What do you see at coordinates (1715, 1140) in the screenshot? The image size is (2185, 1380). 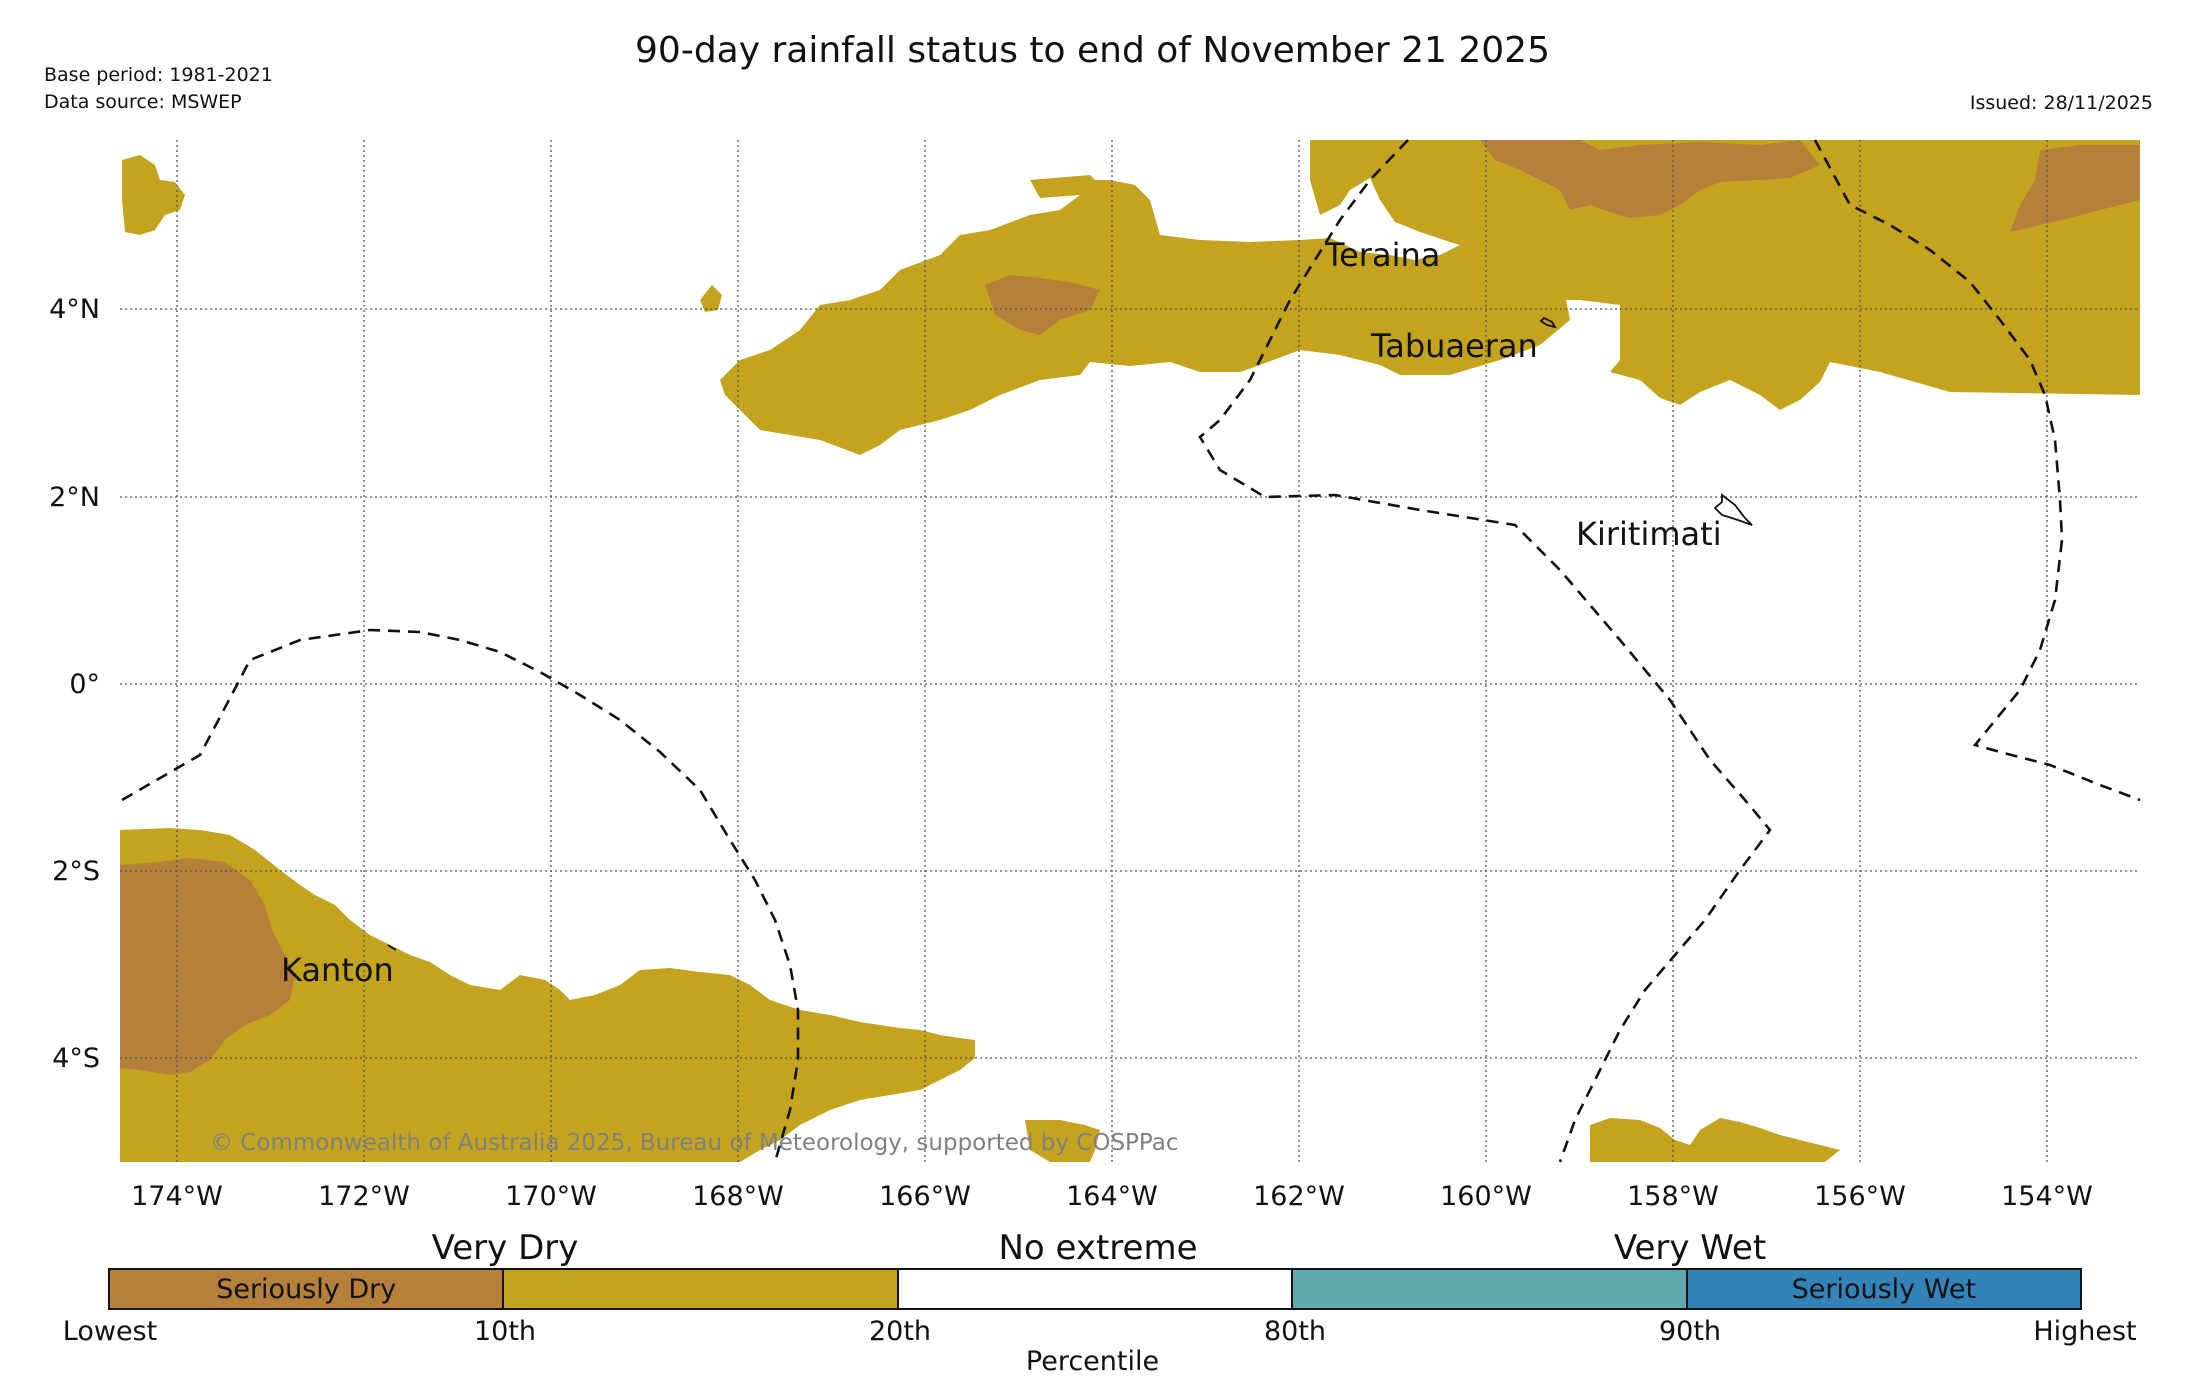 I see `very-dry-region-southeast` at bounding box center [1715, 1140].